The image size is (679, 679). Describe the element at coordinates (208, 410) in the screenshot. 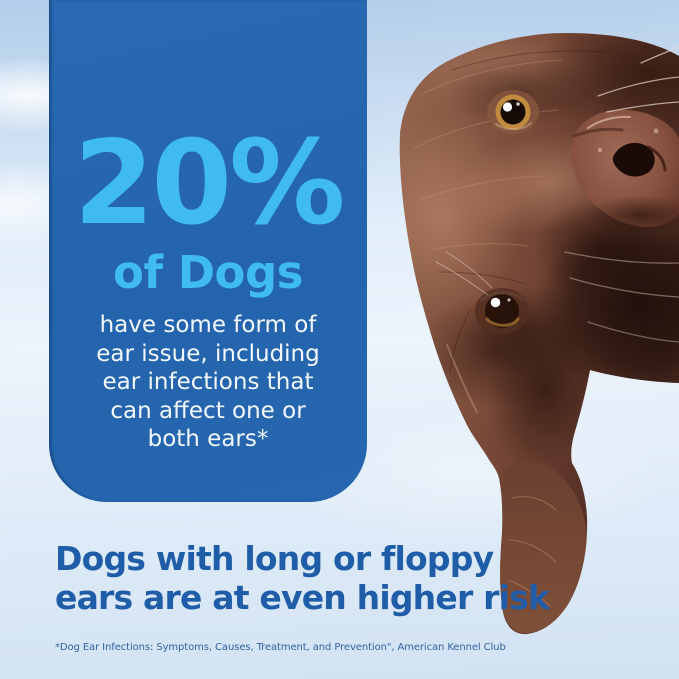

I see `stat-description-line: can affect one or` at that location.